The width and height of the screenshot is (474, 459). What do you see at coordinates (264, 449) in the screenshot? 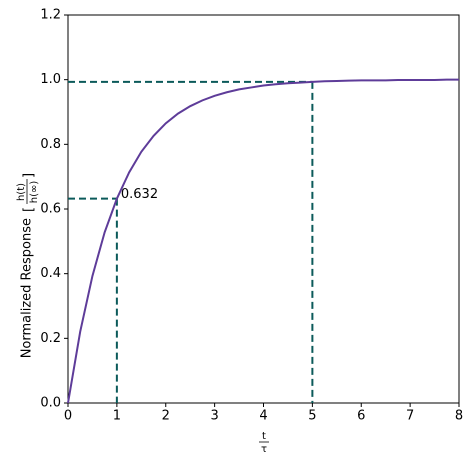
I see `x-label-denominator: τ` at bounding box center [264, 449].